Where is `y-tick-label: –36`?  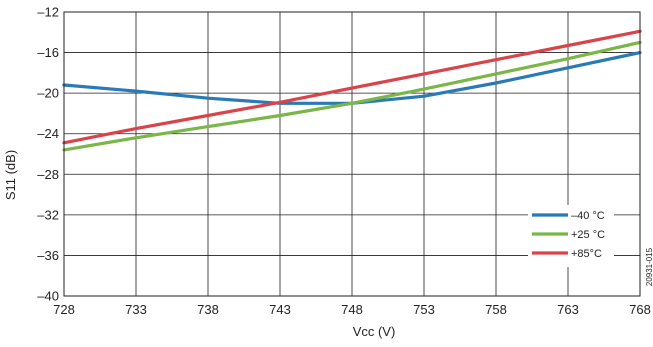
y-tick-label: –36 is located at coordinates (48, 255).